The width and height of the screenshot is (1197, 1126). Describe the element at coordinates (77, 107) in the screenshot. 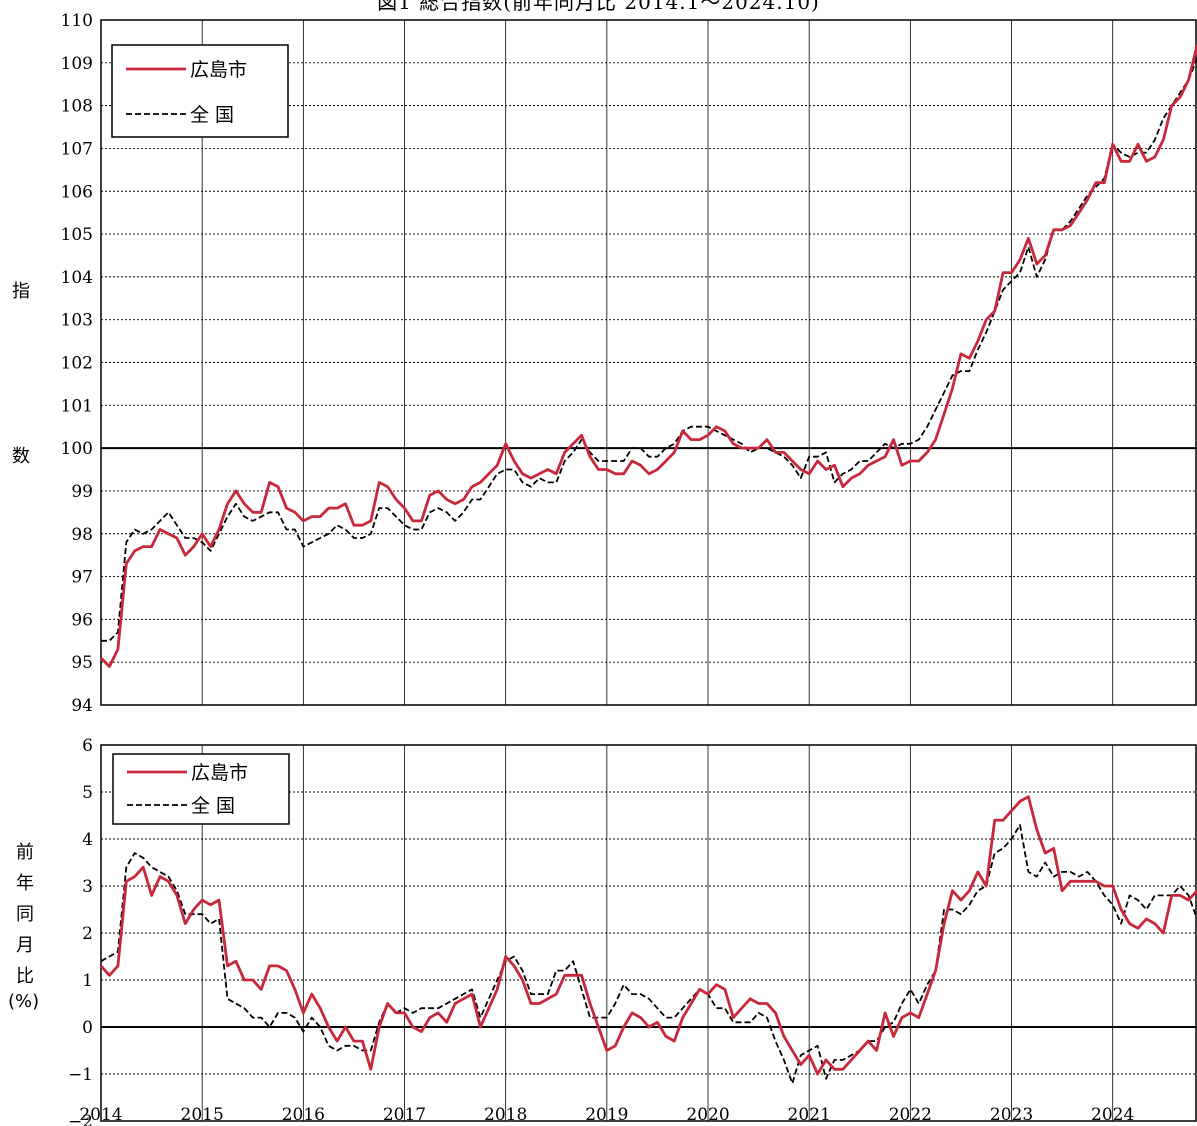

I see `index-ytick-label: 108` at that location.